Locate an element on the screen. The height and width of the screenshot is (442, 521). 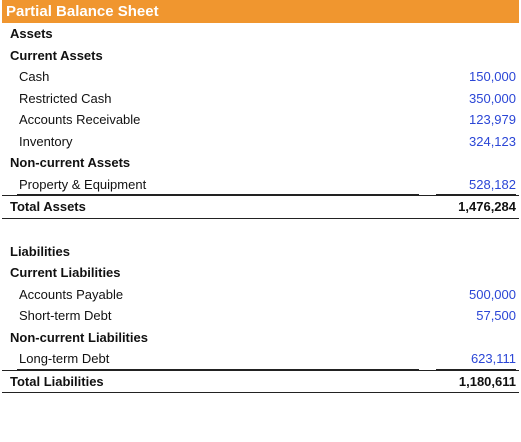
liability-value: 500,000 is located at coordinates (492, 294).